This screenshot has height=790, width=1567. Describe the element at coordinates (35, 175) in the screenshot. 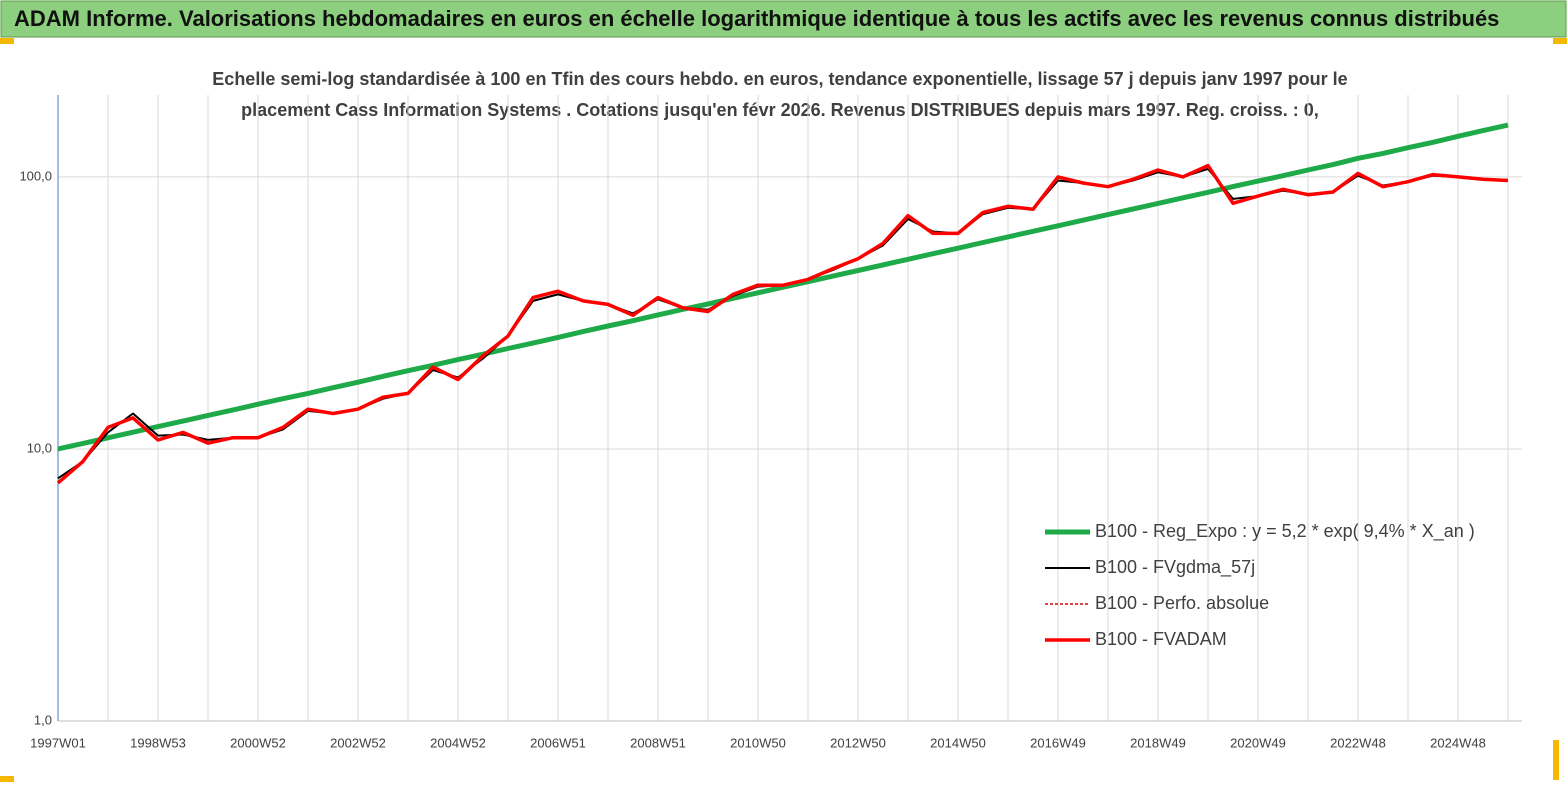

I see `y-tick-label: 100,0` at that location.